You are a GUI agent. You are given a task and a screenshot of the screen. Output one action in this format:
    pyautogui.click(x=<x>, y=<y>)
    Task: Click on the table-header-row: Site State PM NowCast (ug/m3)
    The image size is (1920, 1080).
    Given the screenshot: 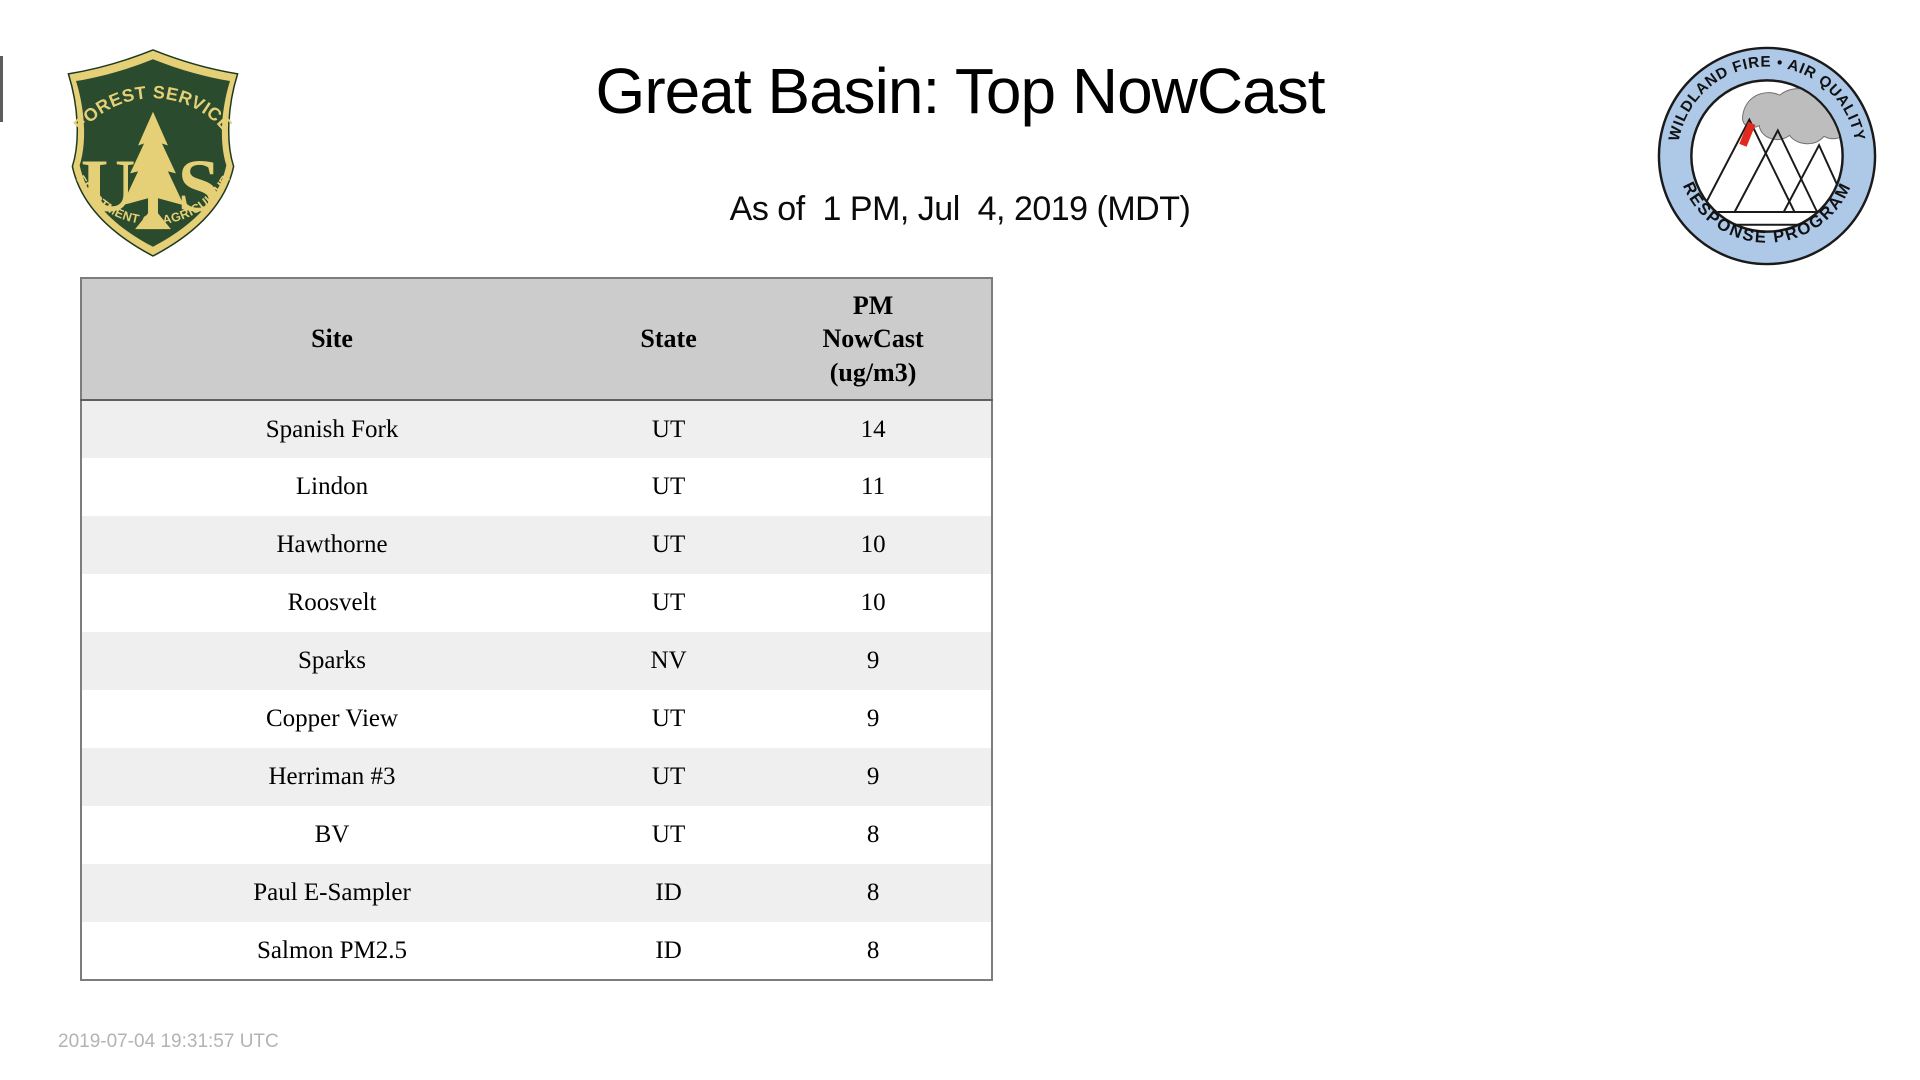 What is the action you would take?
    pyautogui.click(x=536, y=339)
    